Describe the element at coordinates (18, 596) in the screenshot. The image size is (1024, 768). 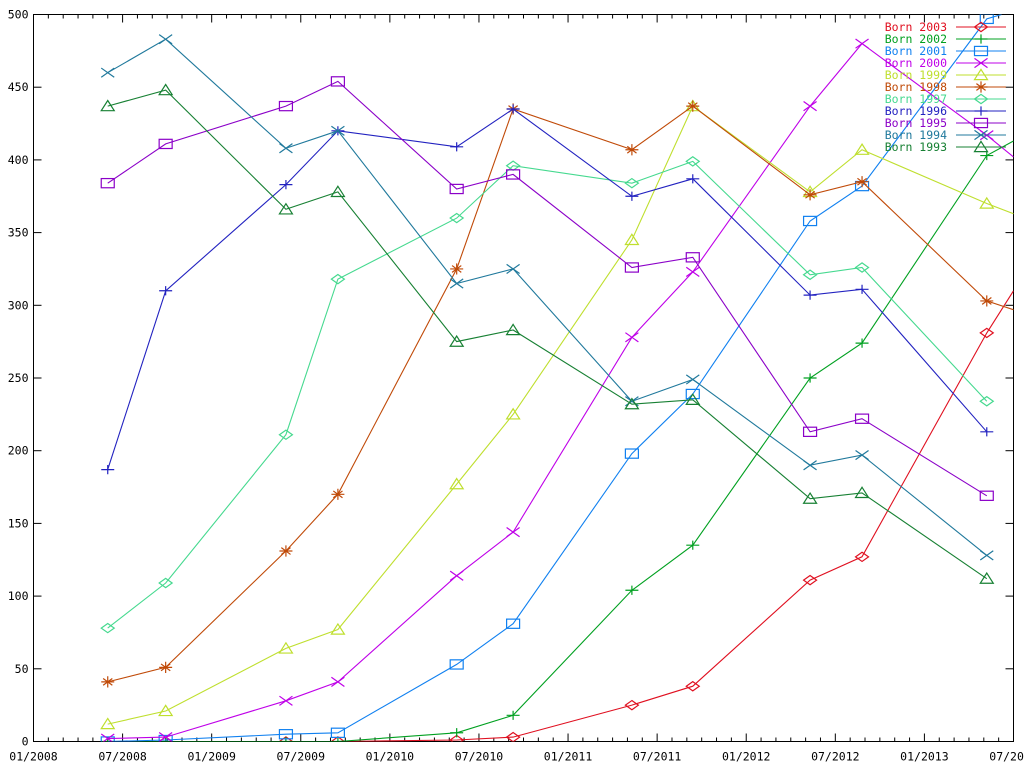
I see `y-tick-label: 100` at that location.